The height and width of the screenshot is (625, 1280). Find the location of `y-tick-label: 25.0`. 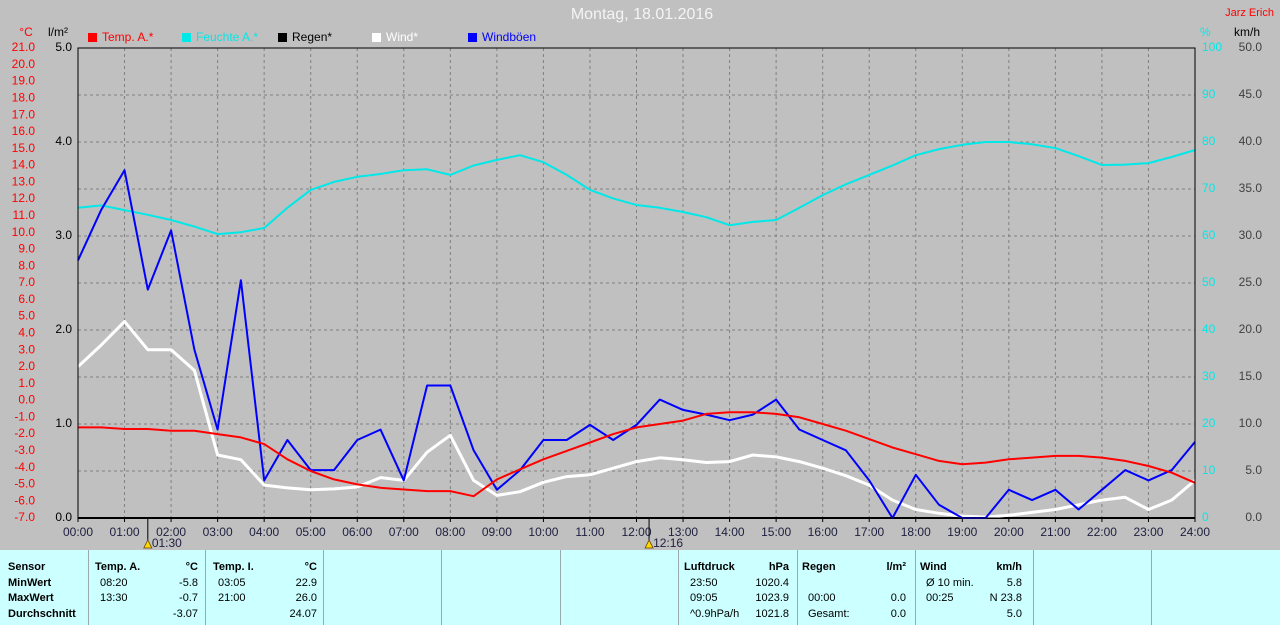

y-tick-label: 25.0 is located at coordinates (1251, 282).